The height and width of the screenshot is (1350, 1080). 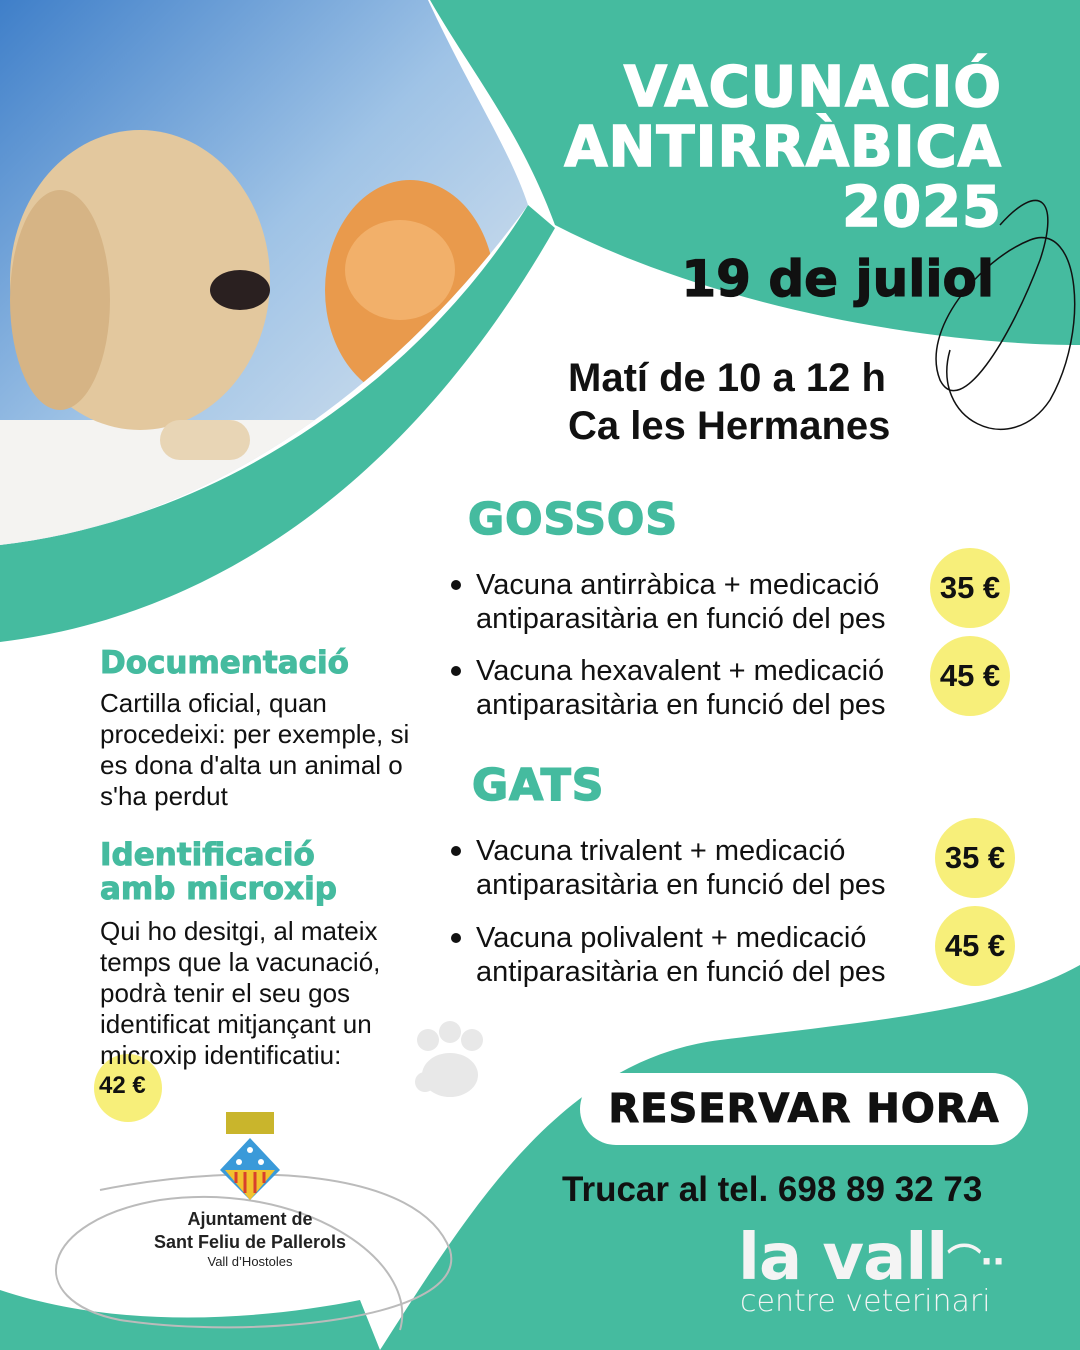 I want to click on title-line-year: 2025, so click(x=921, y=207).